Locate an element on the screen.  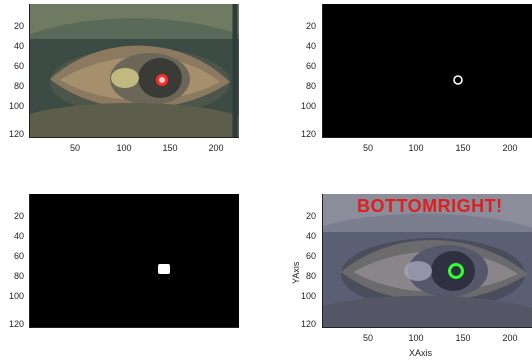
eye-image-bottom-right is located at coordinates (427, 260).